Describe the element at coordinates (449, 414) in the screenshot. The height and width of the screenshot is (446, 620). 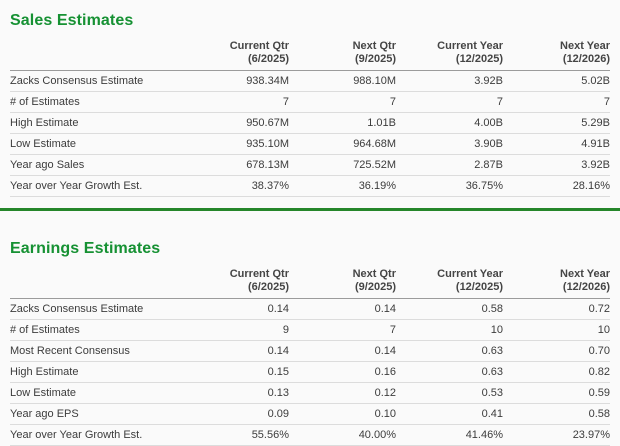
I see `cell-value: 0.41` at that location.